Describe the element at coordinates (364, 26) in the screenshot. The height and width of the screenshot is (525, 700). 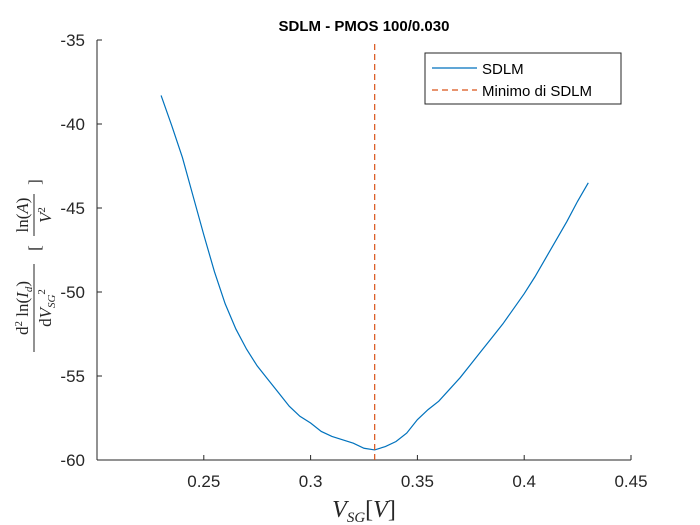
I see `chart-title: SDLM - PMOS 100/0.030` at that location.